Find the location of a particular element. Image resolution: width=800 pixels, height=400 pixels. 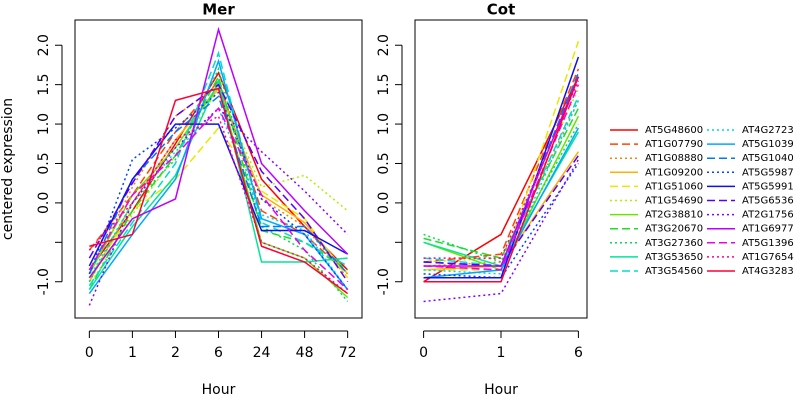

legend-label: AT4G2723 is located at coordinates (768, 130).